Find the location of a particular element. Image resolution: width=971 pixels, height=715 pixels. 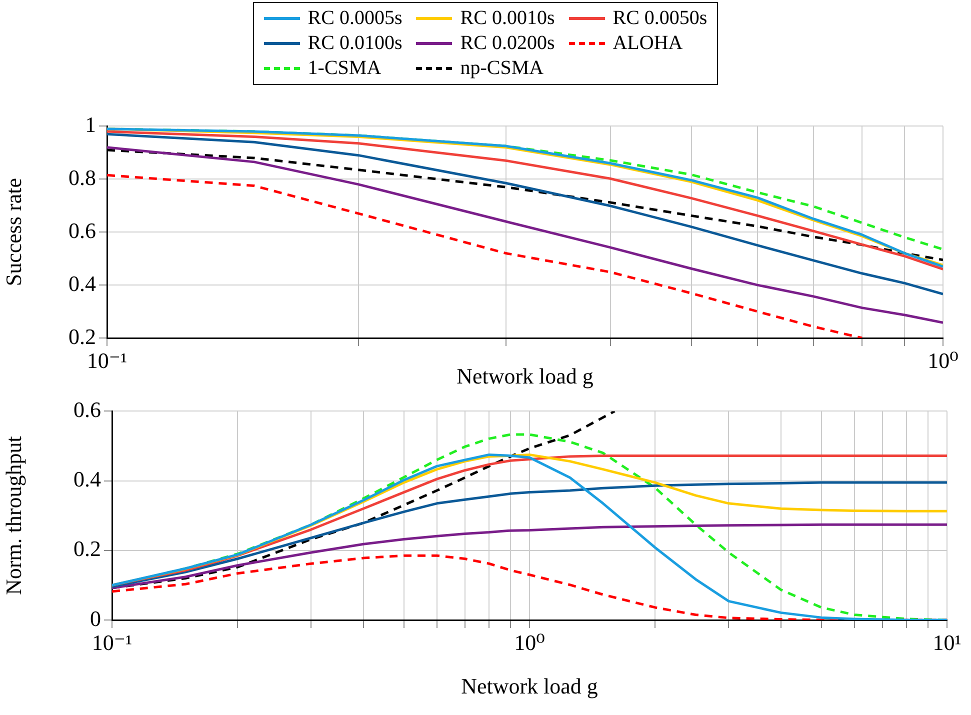

y-axis-title: Success rate is located at coordinates (13, 232).